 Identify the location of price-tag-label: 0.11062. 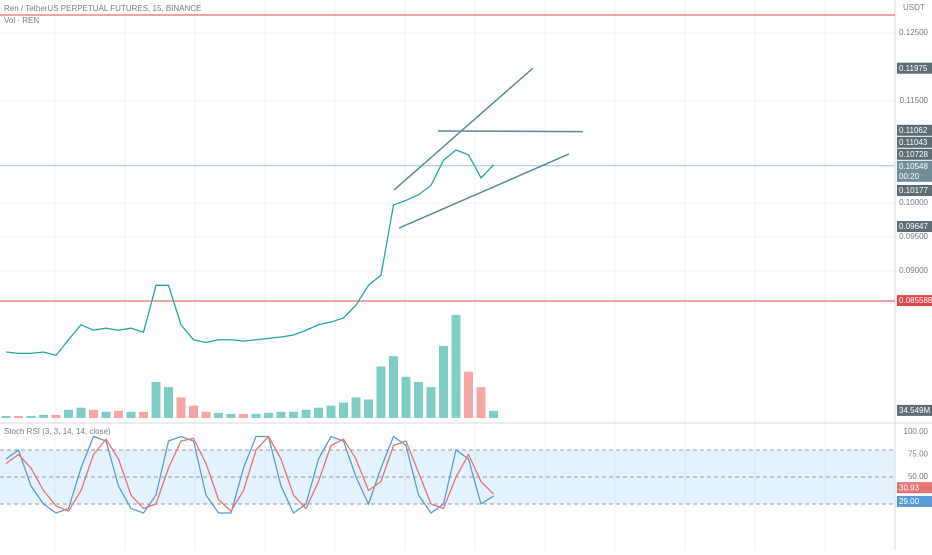
(913, 130).